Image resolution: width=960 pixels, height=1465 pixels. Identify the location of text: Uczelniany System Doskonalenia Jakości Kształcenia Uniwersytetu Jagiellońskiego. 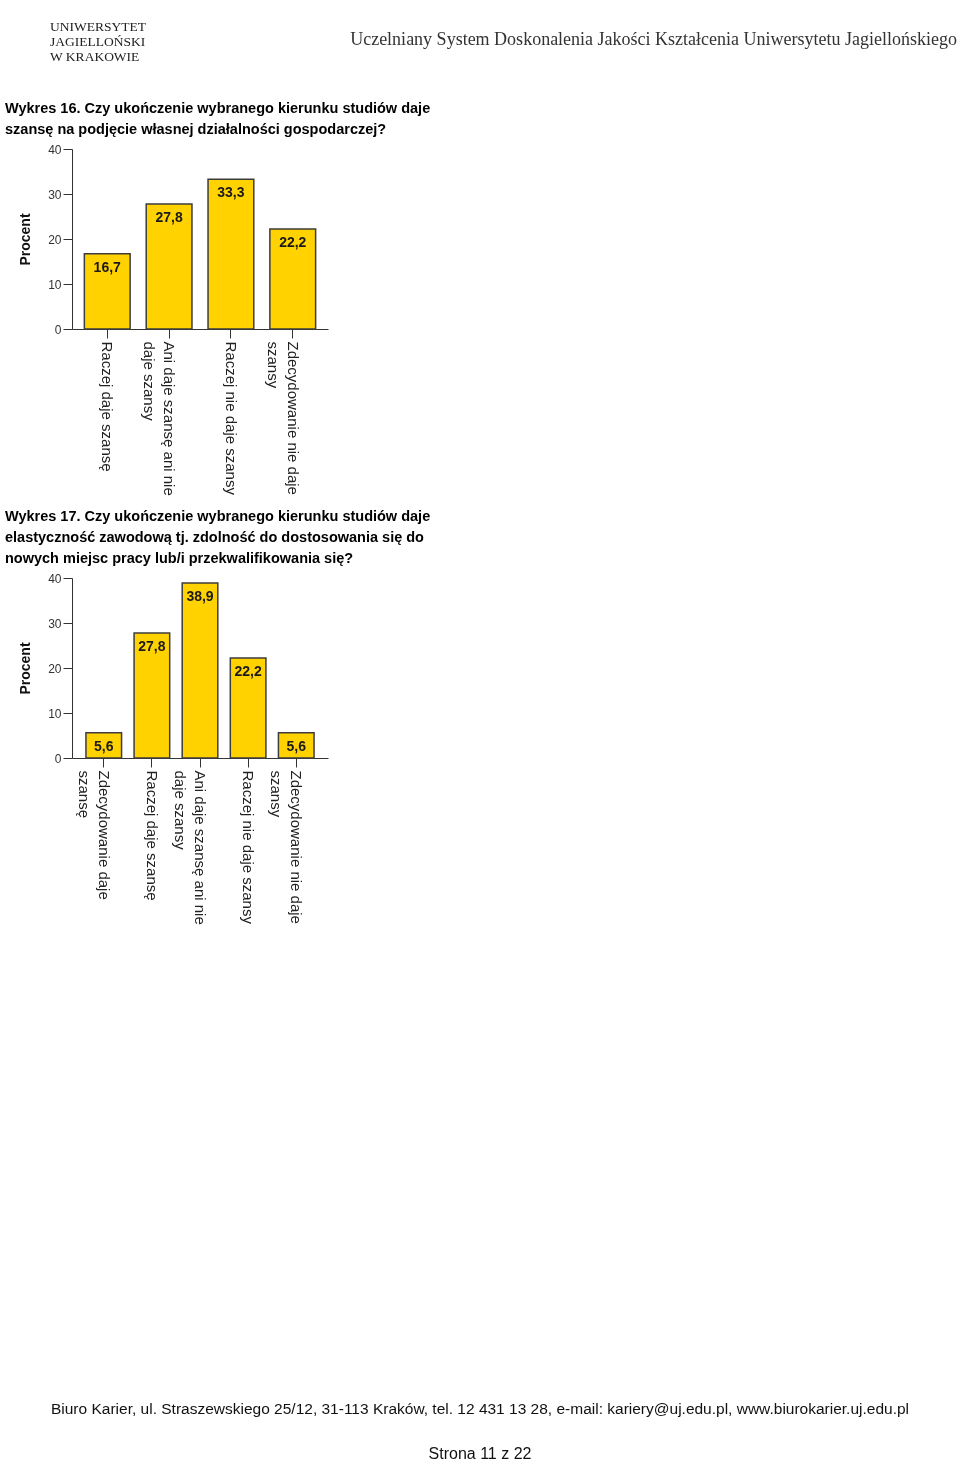
(653, 39).